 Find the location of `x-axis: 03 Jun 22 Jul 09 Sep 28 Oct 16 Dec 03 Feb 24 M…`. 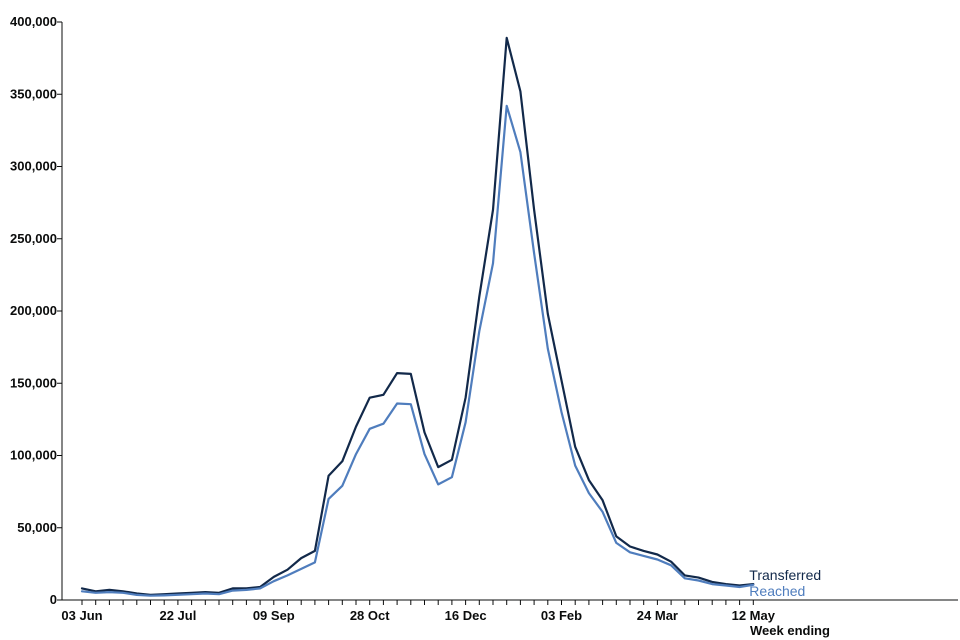

x-axis: 03 Jun 22 Jul 09 Sep 28 Oct 16 Dec 03 Feb 24 M… is located at coordinates (509, 611).